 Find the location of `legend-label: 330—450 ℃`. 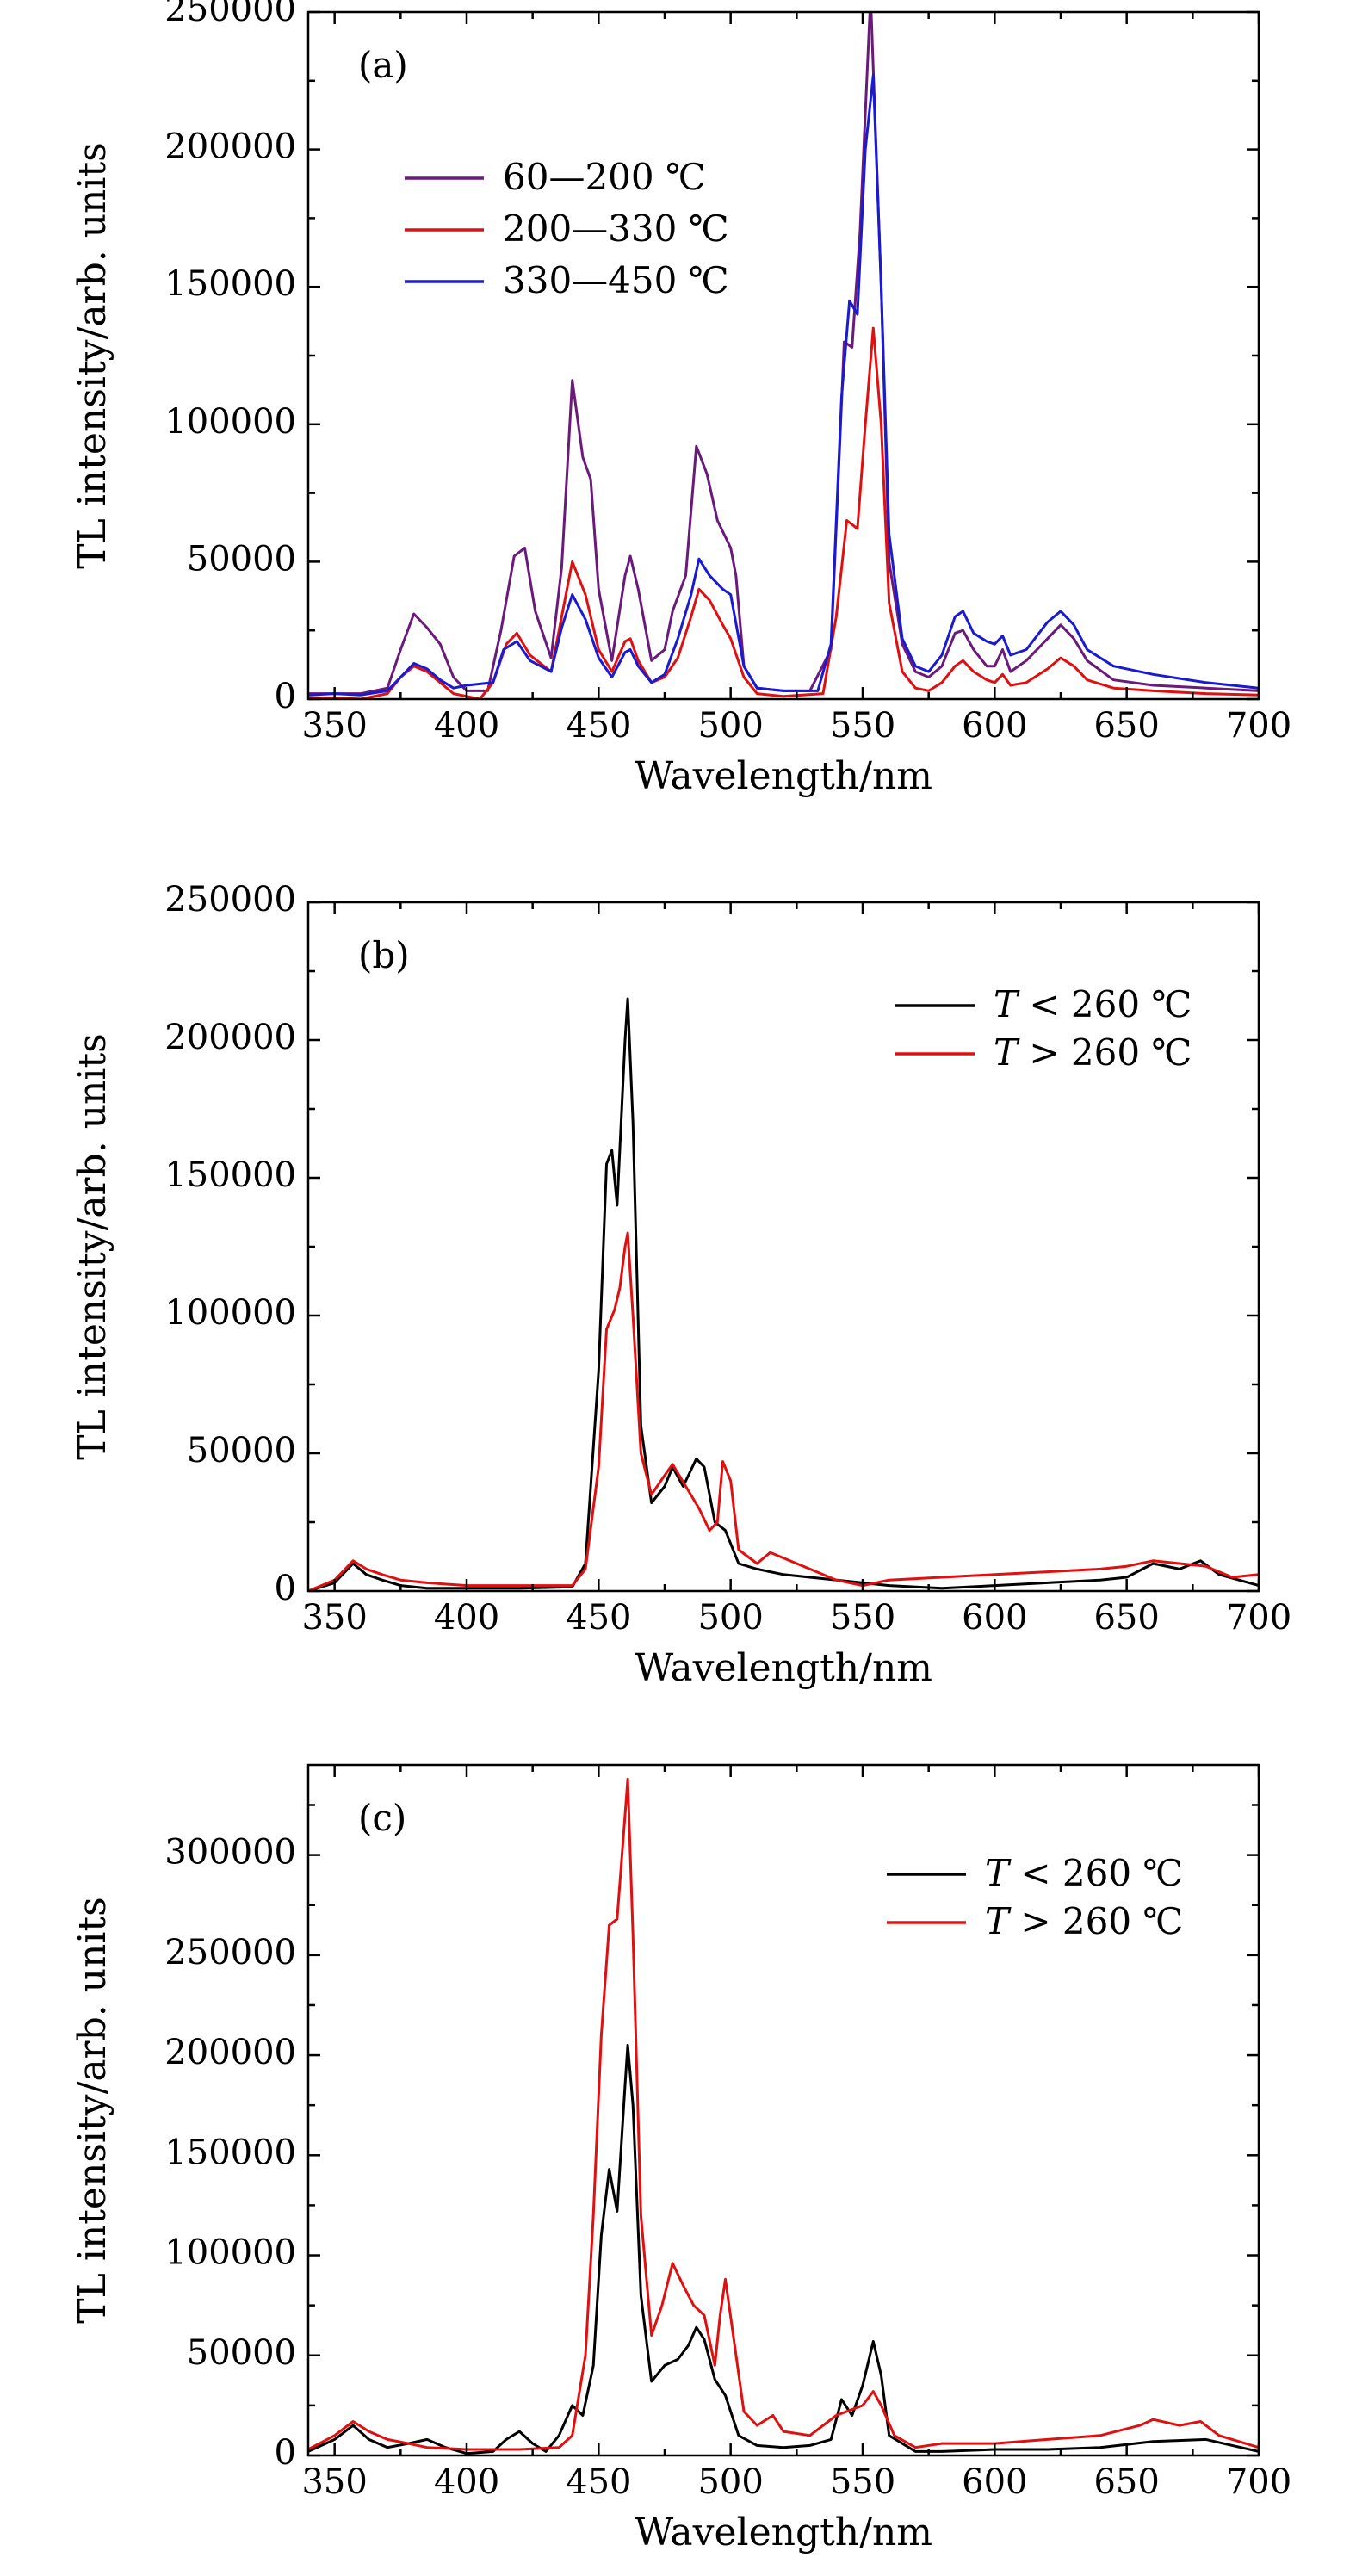

legend-label: 330—450 ℃ is located at coordinates (616, 280).